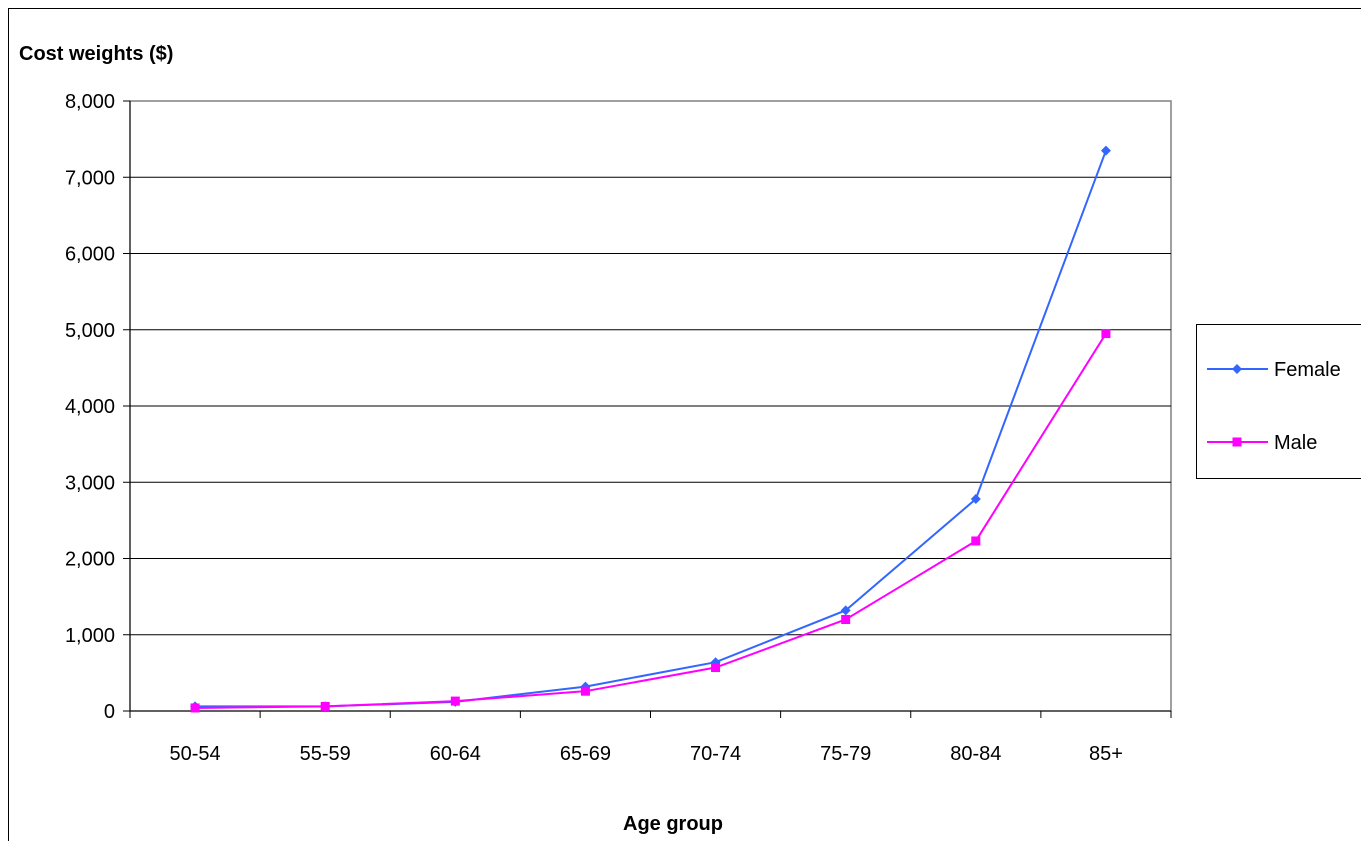 Image resolution: width=1361 pixels, height=846 pixels. Describe the element at coordinates (96, 54) in the screenshot. I see `y-axis-title: Cost weights ($)` at that location.